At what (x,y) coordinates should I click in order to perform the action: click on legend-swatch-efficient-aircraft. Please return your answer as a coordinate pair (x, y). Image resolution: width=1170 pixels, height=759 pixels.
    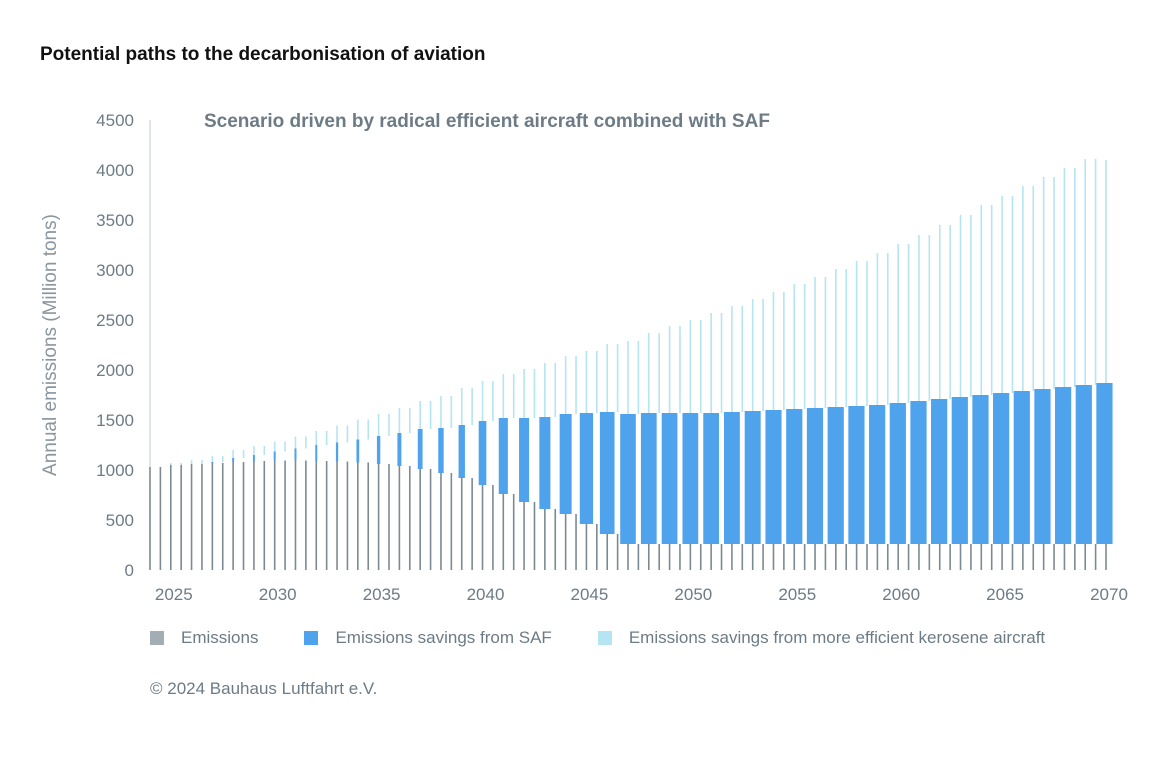
    Looking at the image, I should click on (604, 638).